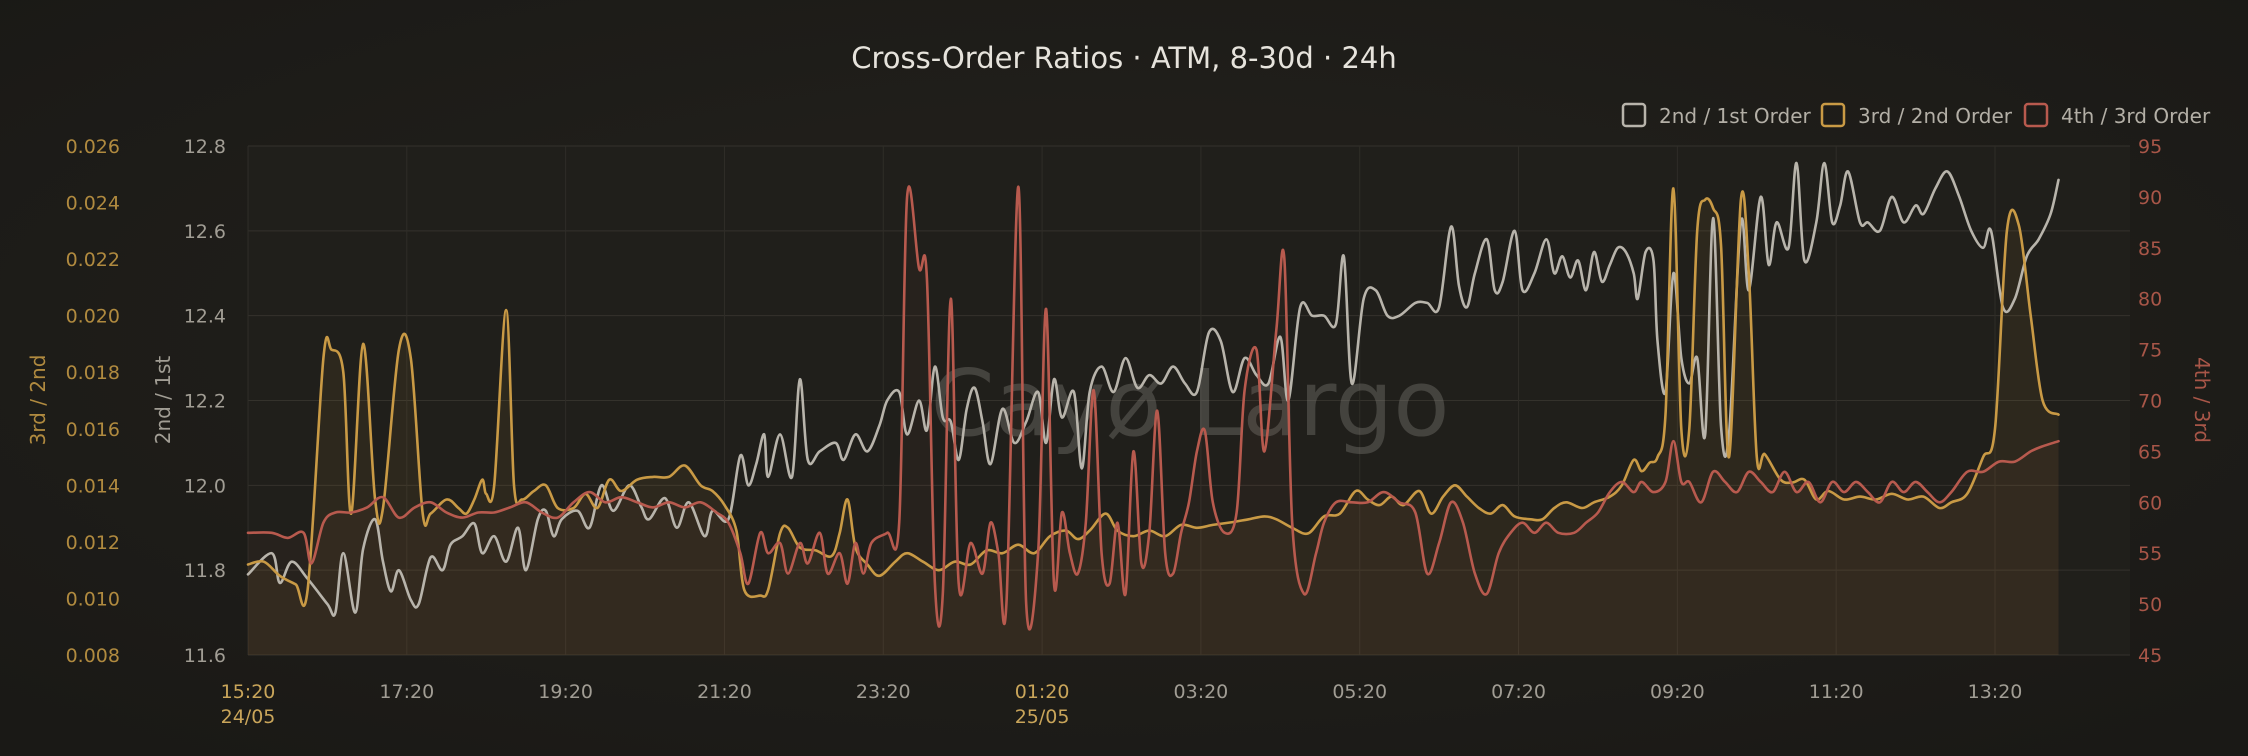 Image resolution: width=2248 pixels, height=756 pixels. What do you see at coordinates (93, 204) in the screenshot?
I see `y-left-outer-tick-label: 0.024` at bounding box center [93, 204].